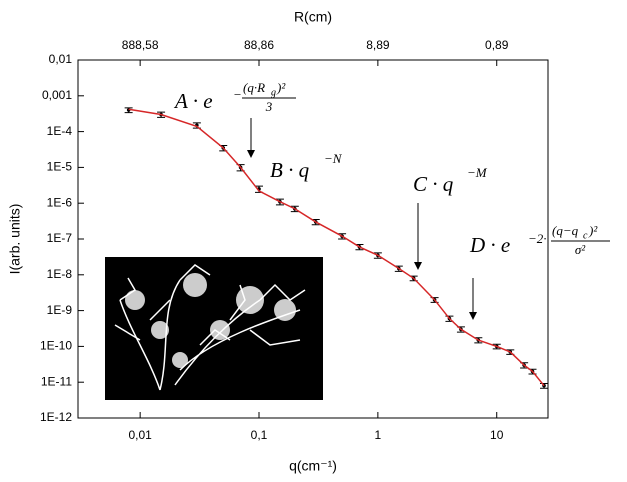 This screenshot has height=482, width=627. Describe the element at coordinates (56, 346) in the screenshot. I see `y-tick-label: 1E-10` at that location.